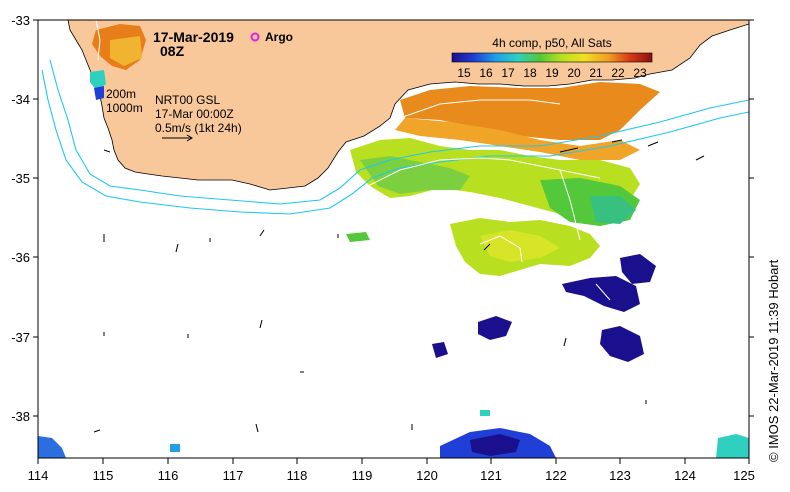 This screenshot has width=790, height=492. I want to click on x-tick-label: 116, so click(168, 475).